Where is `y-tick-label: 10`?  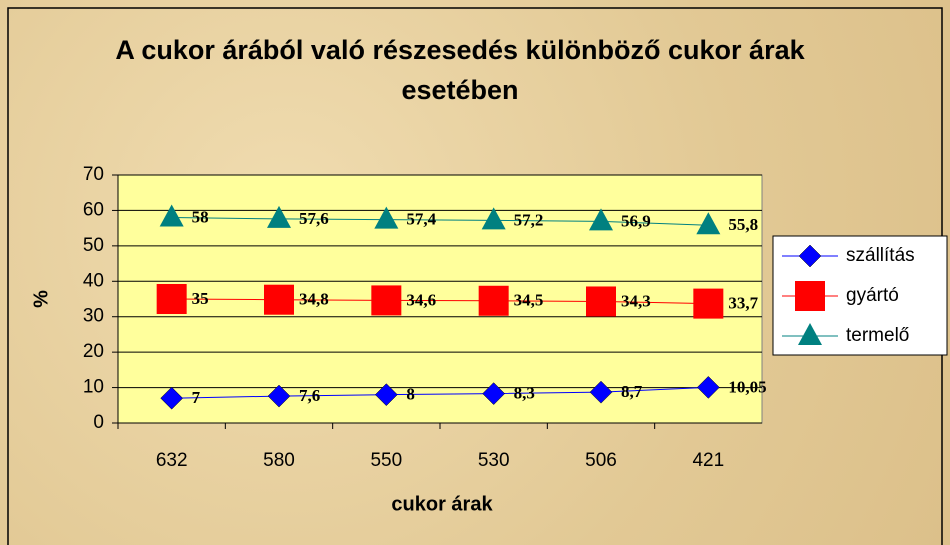
y-tick-label: 10 is located at coordinates (93, 387).